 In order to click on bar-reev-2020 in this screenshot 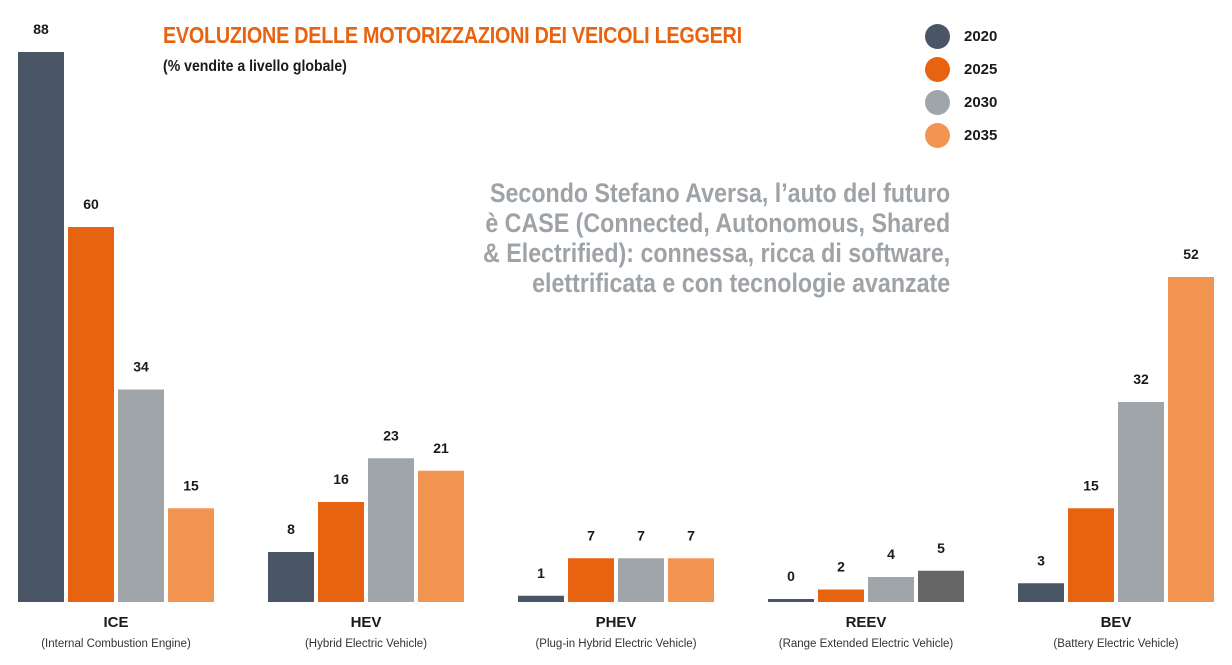, I will do `click(791, 600)`.